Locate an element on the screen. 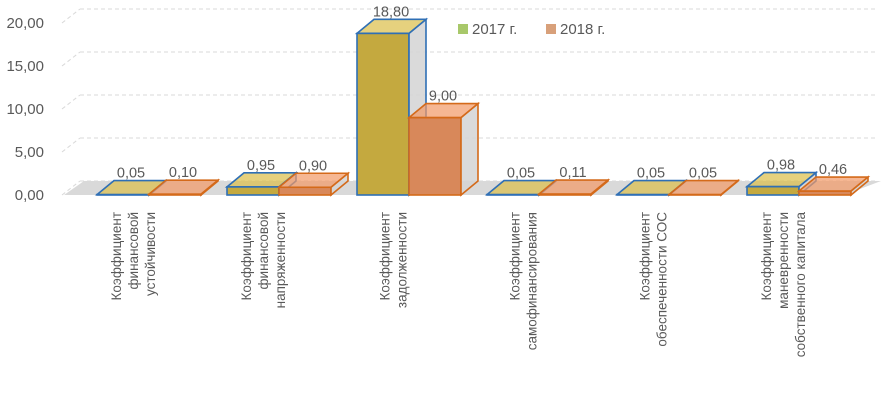 Image resolution: width=887 pixels, height=409 pixels. y-tick-label: 10,00 is located at coordinates (25, 109).